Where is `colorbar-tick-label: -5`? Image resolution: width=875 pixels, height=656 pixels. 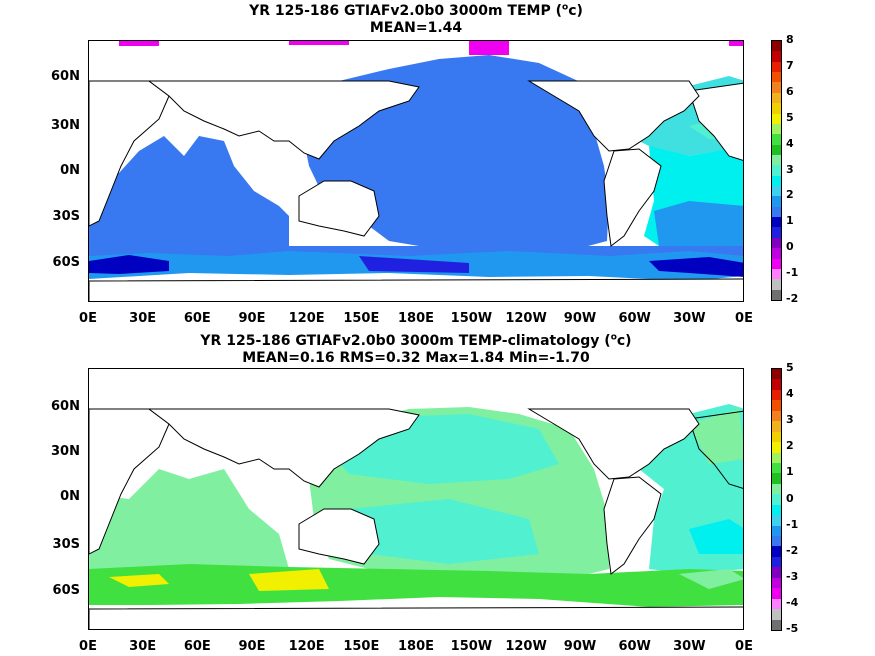
colorbar-tick-label: -5 is located at coordinates (792, 628).